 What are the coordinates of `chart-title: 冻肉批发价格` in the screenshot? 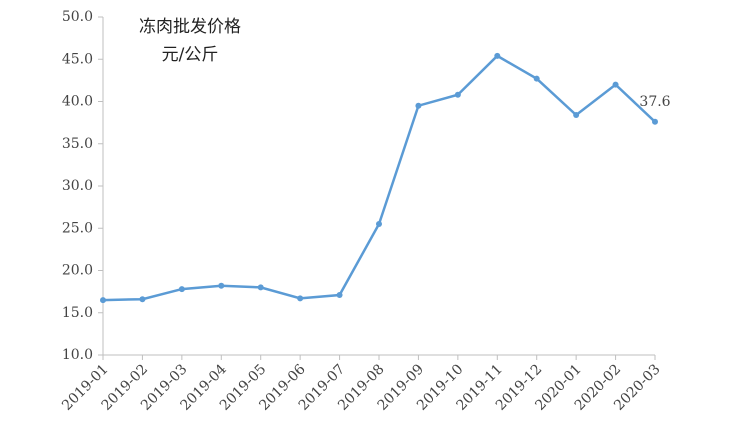 It's located at (190, 27).